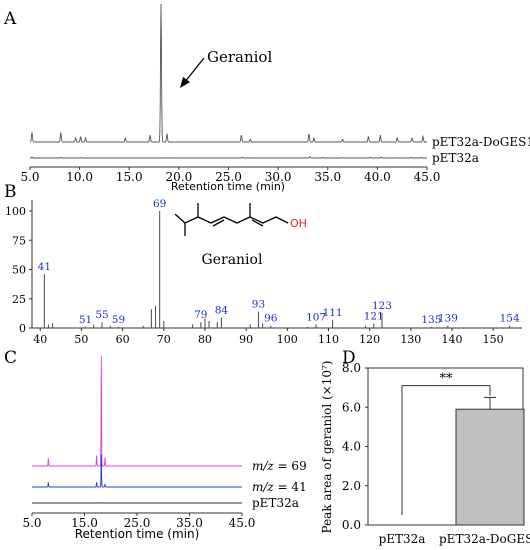  I want to click on panel-d-category-label: pET32a, so click(402, 539).